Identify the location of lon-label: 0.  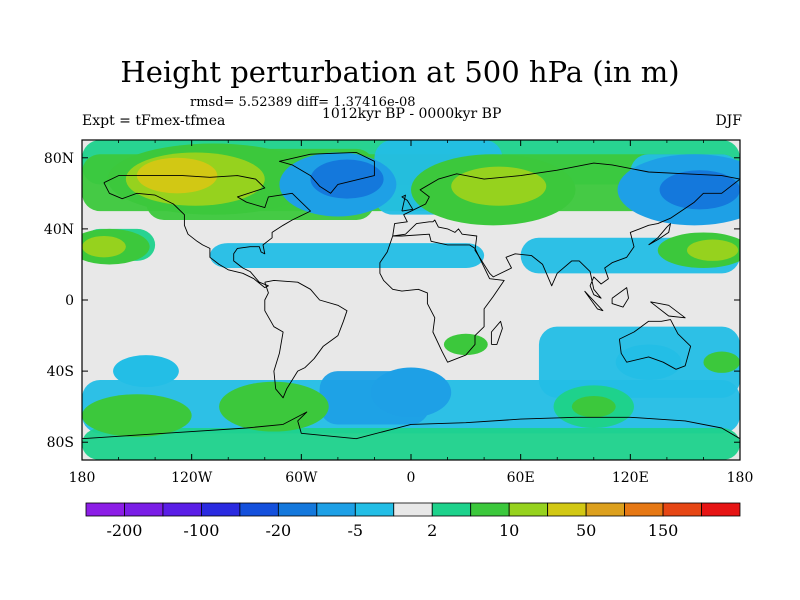
(411, 478).